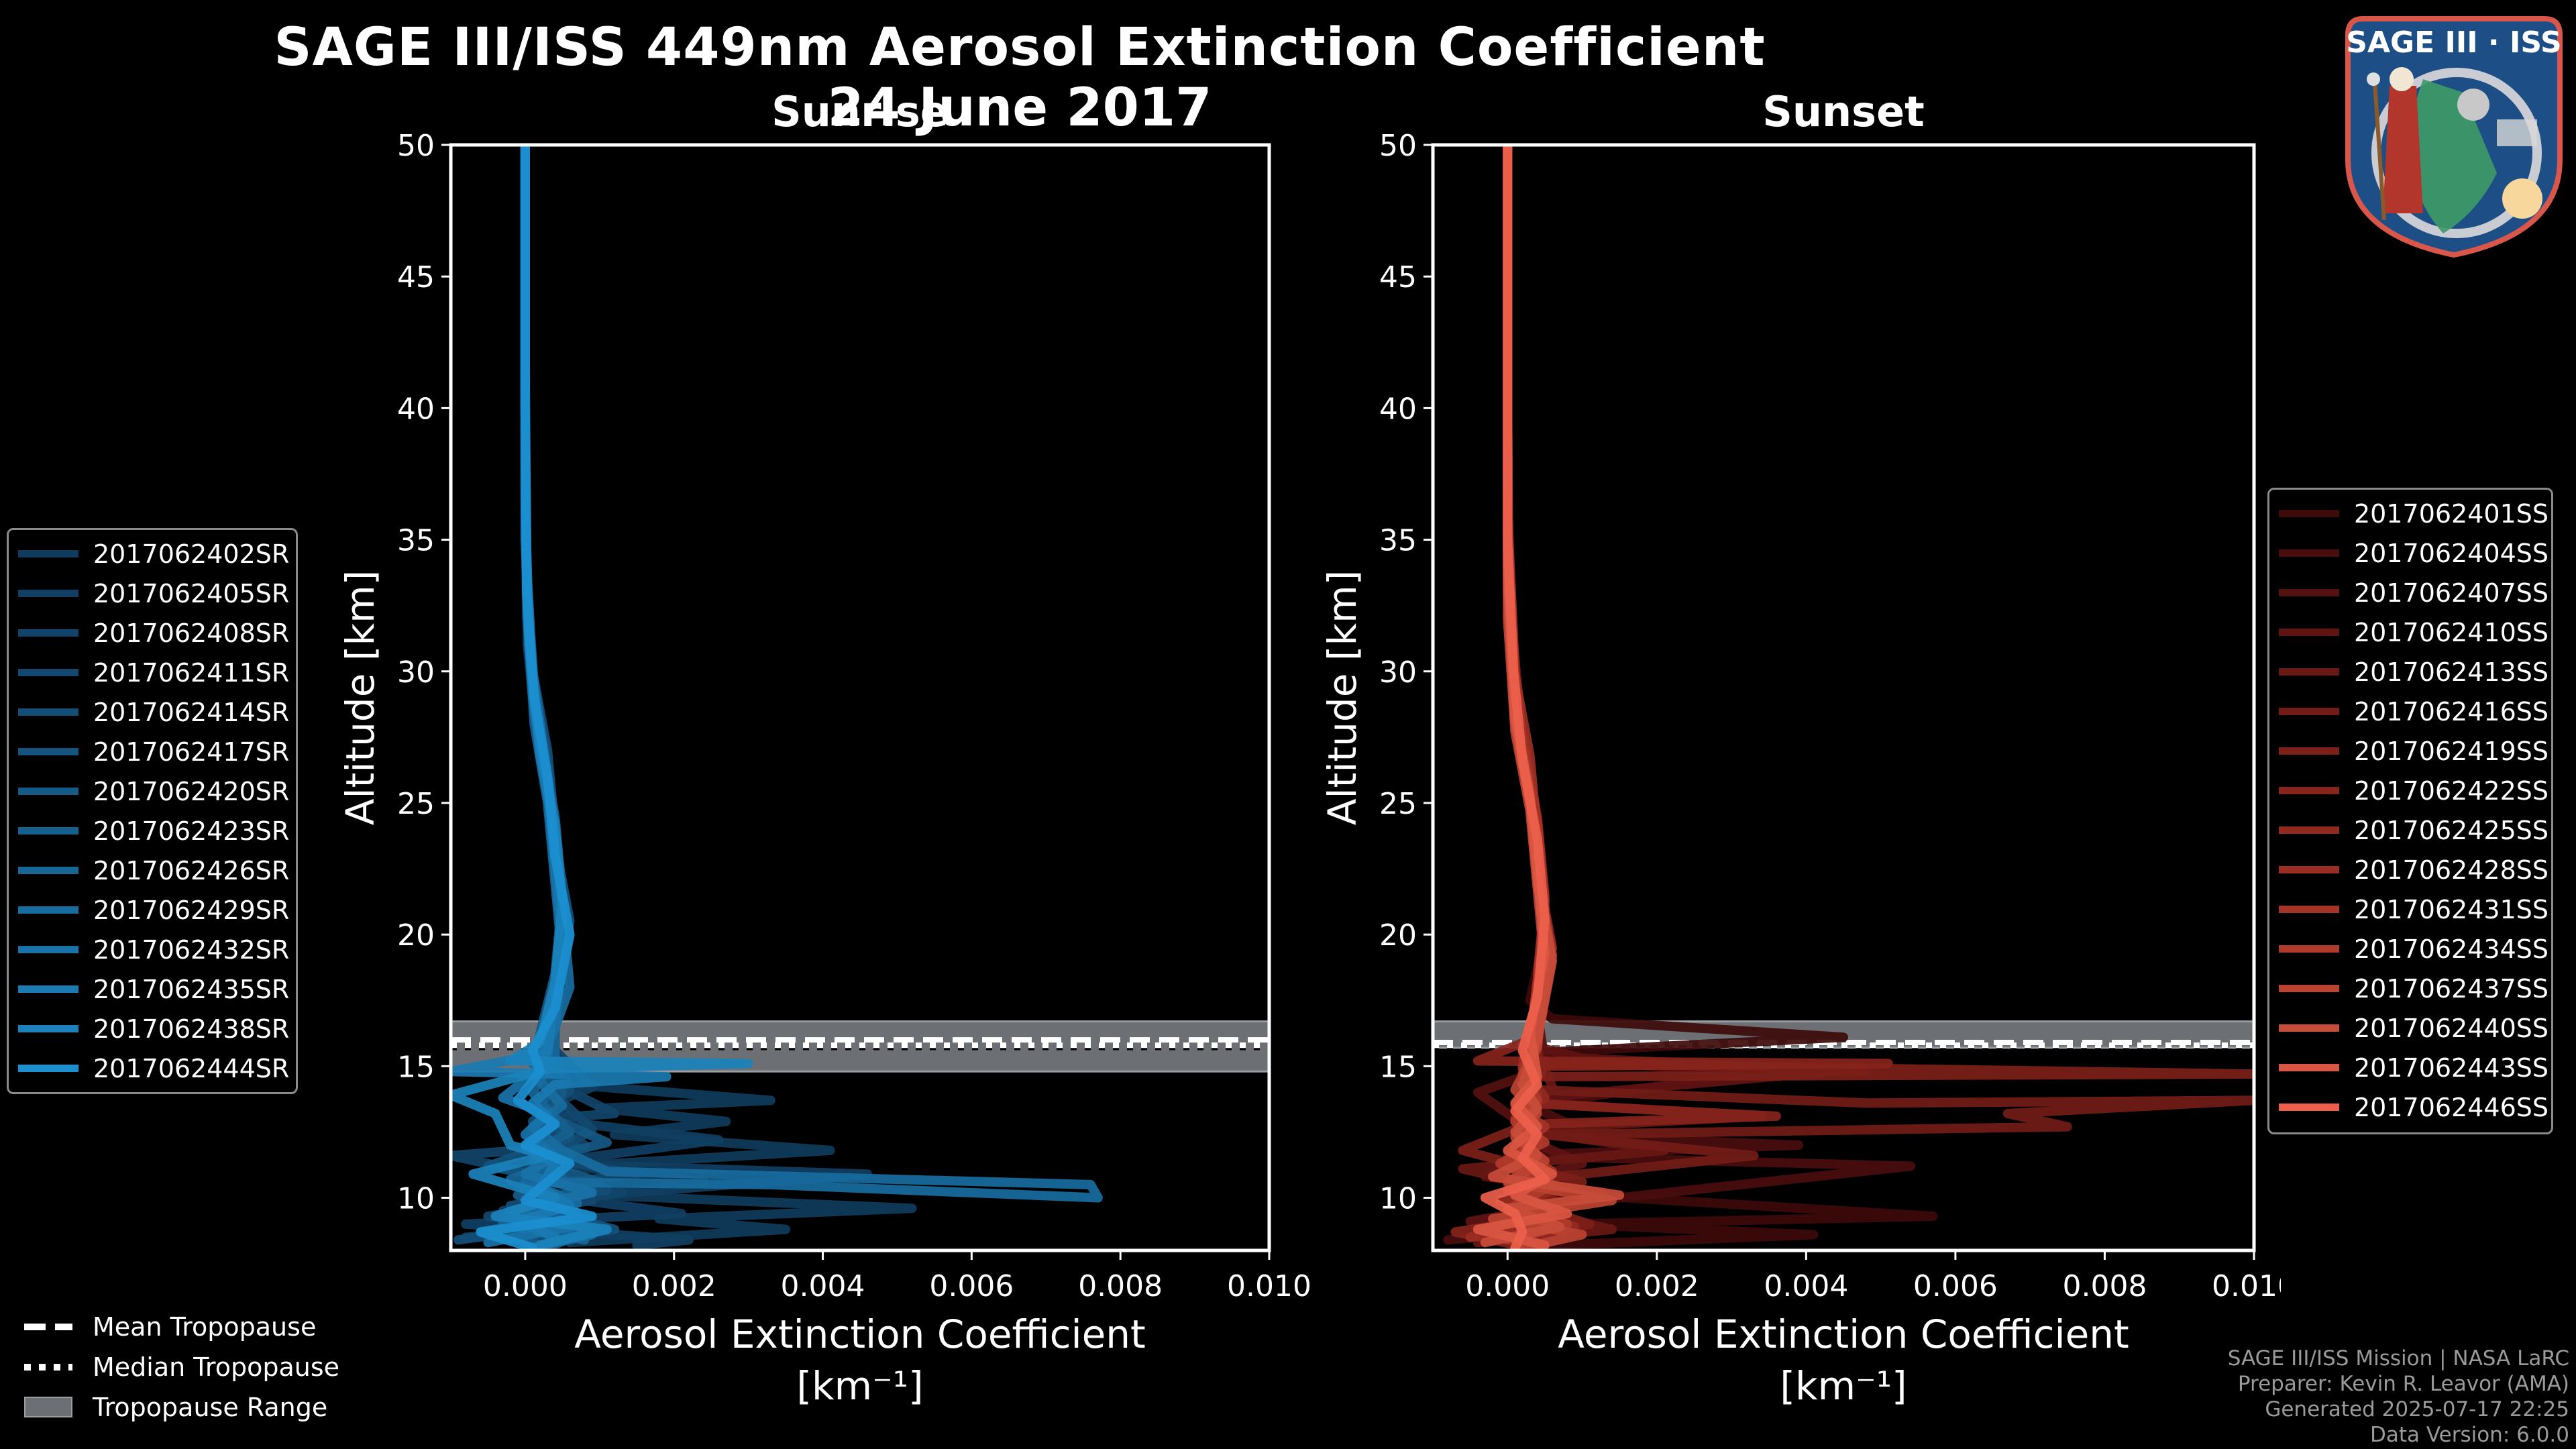 The image size is (2576, 1449). What do you see at coordinates (860, 1334) in the screenshot?
I see `sunrise-x-axis-label: Aerosol Extinction Coefficient` at bounding box center [860, 1334].